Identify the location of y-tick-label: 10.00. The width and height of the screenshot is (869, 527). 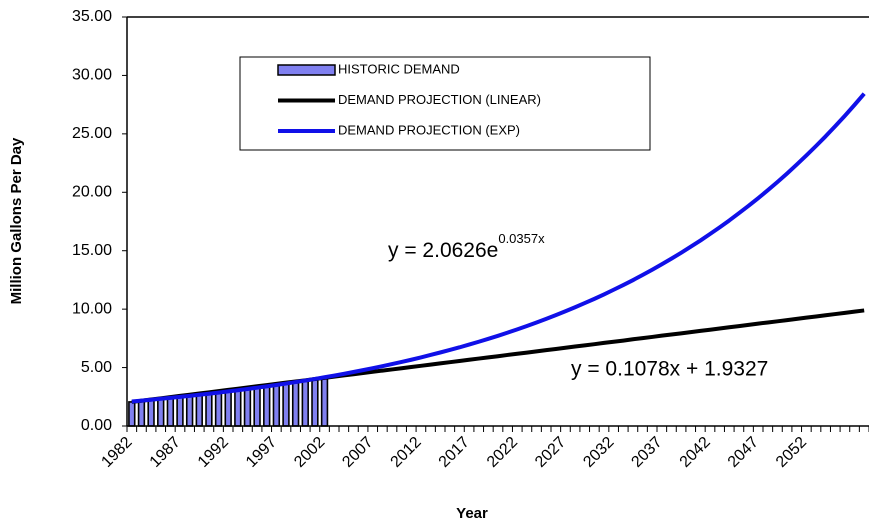
(92, 308).